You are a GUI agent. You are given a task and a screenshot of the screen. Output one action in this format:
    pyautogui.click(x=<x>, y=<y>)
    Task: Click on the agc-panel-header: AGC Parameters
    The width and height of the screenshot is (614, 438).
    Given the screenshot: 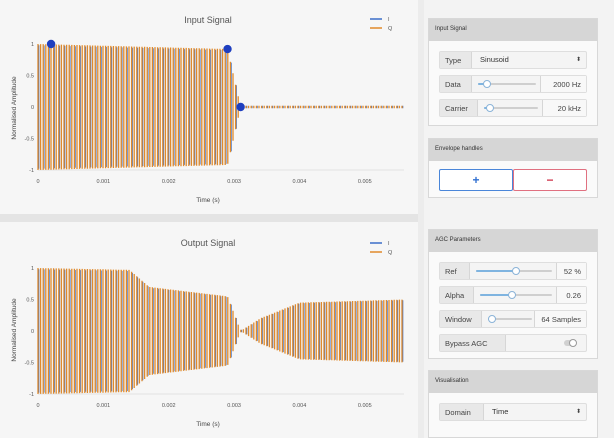 What is the action you would take?
    pyautogui.click(x=513, y=241)
    